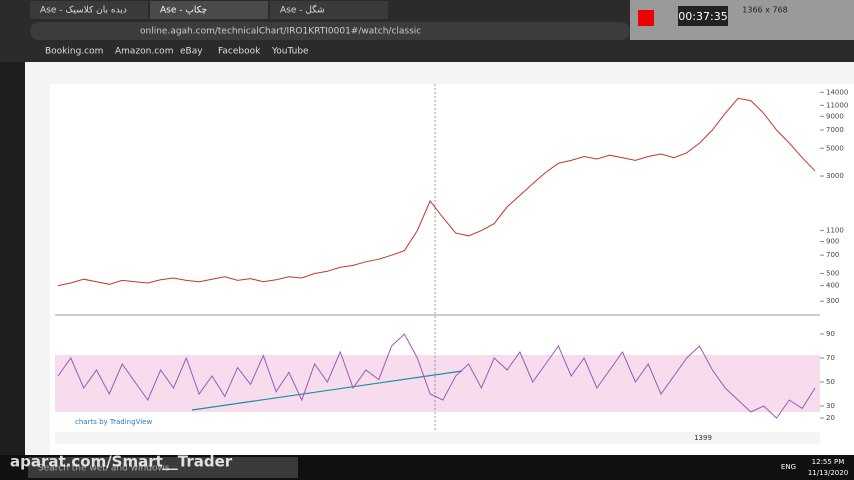  I want to click on time-axis, so click(437, 438).